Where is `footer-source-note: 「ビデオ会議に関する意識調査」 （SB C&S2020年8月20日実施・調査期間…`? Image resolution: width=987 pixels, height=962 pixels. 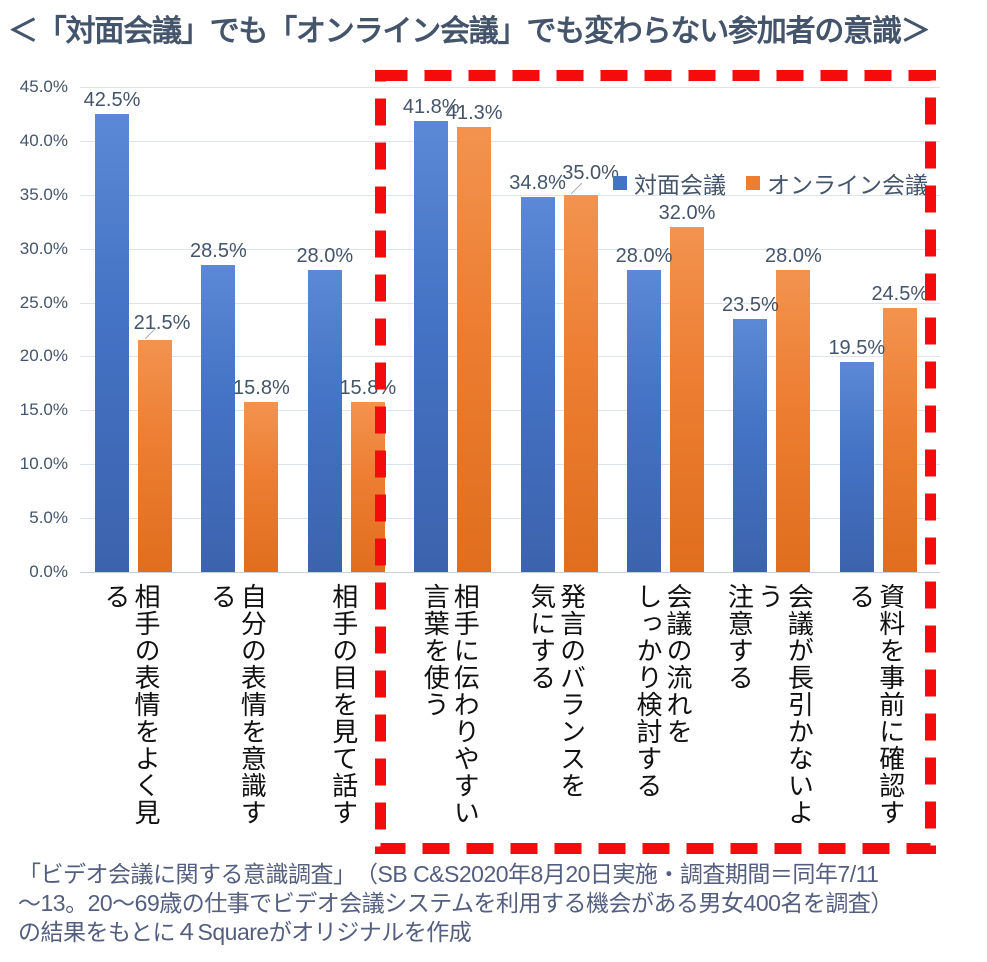
footer-source-note: 「ビデオ会議に関する意識調査」 （SB C&S2020年8月20日実施・調査期間… is located at coordinates (455, 903).